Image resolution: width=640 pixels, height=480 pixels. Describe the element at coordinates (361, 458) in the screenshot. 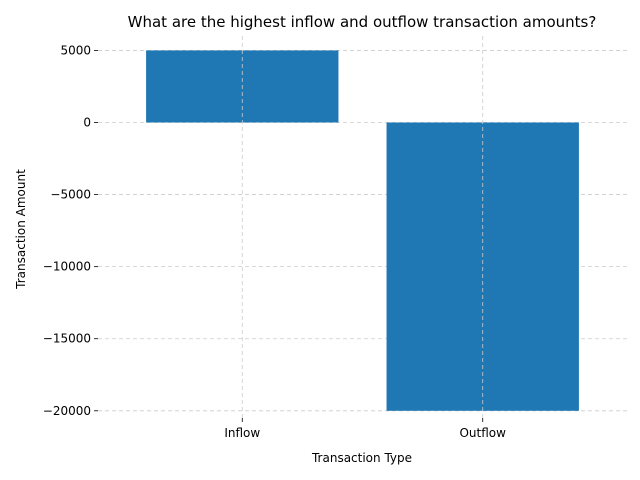

I see `x-axis-label: Transaction Type` at that location.